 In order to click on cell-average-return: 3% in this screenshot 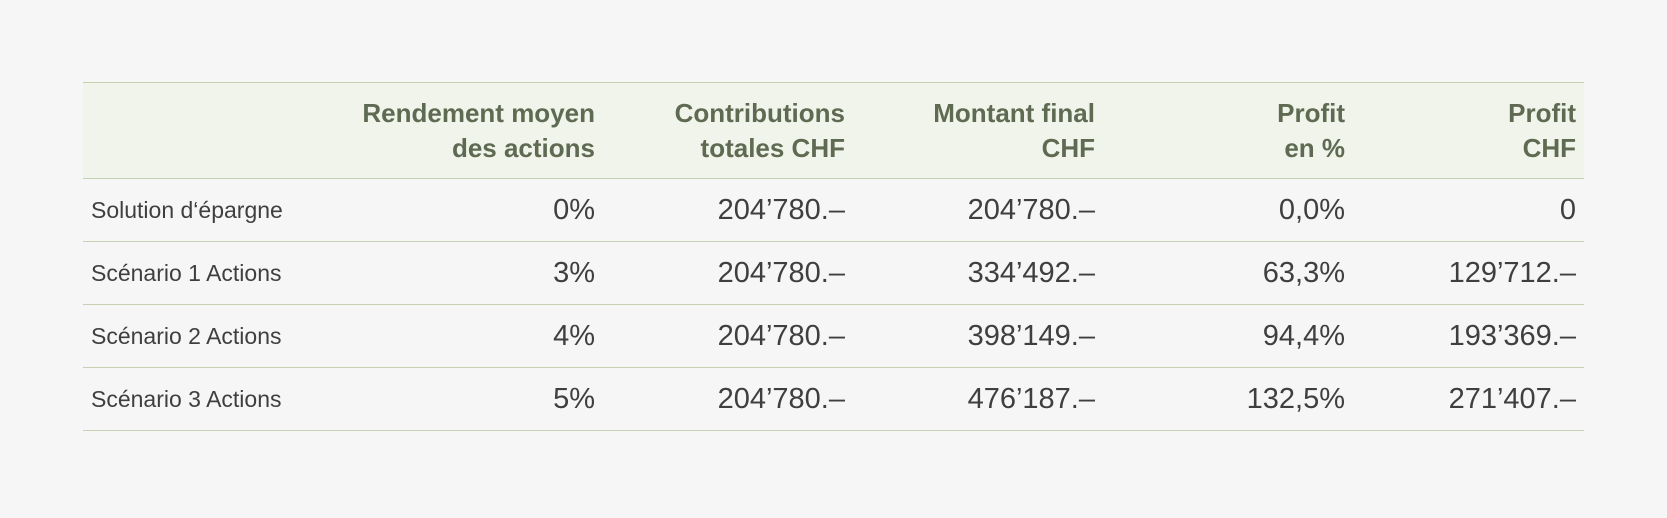, I will do `click(468, 273)`.